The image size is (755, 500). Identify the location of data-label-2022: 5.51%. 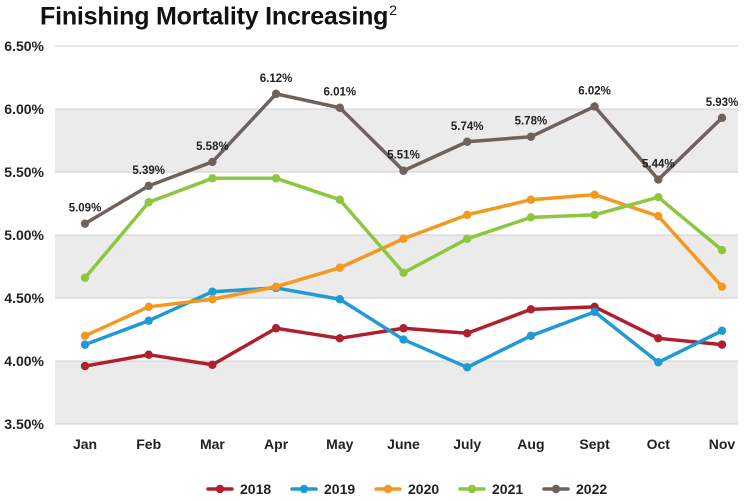
(403, 156).